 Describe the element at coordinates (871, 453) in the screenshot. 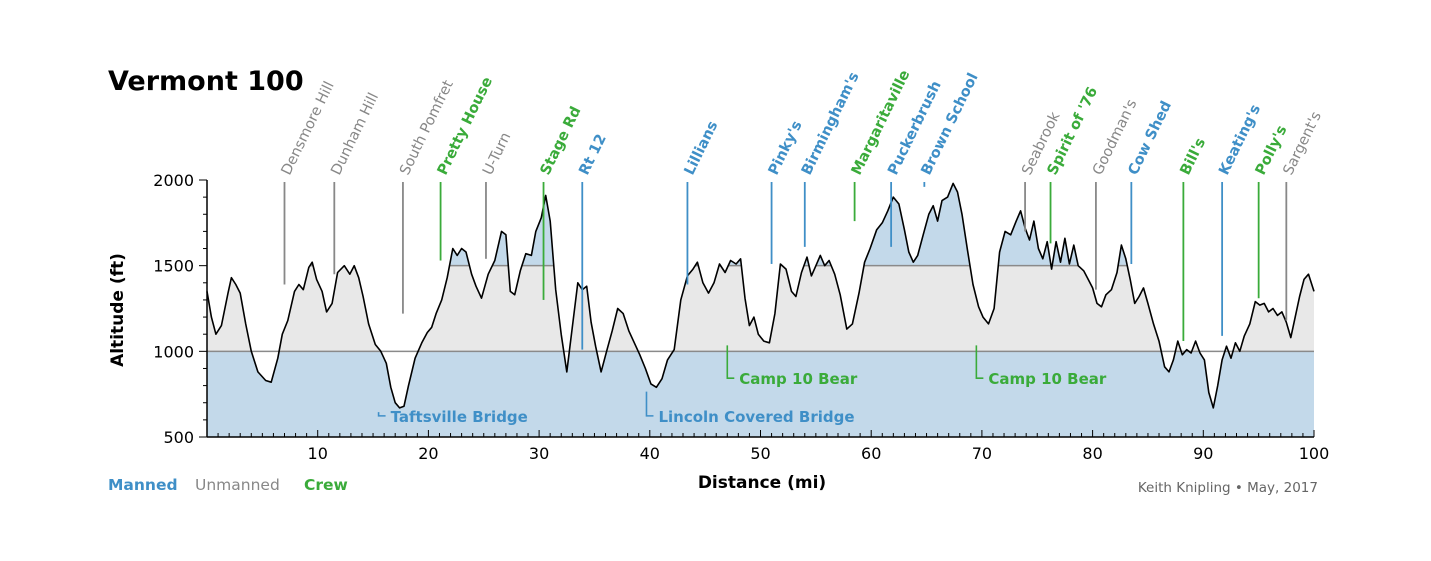

I see `x-tick-label: 60` at that location.